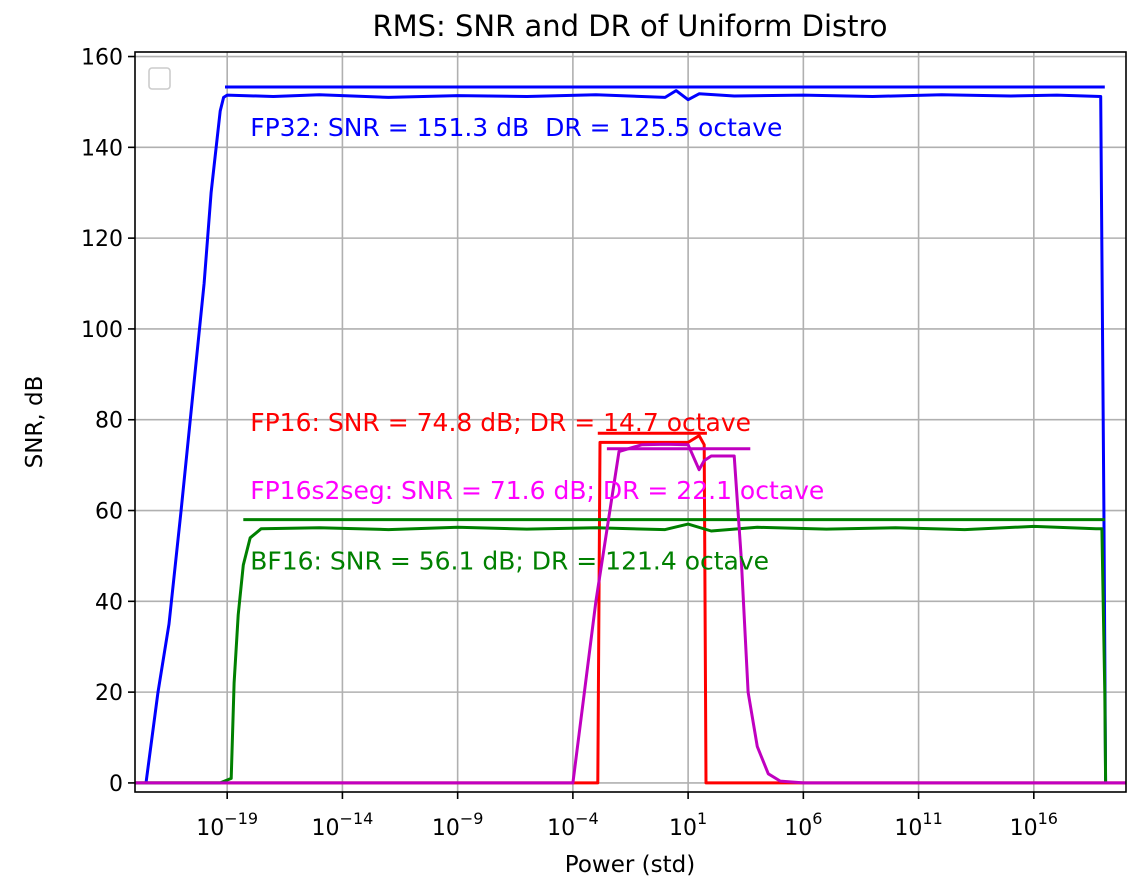 The image size is (1142, 882). What do you see at coordinates (109, 421) in the screenshot?
I see `y-tick-label: 80` at bounding box center [109, 421].